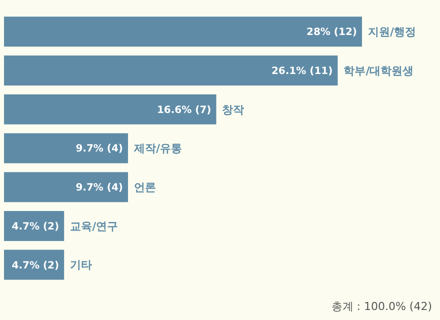 The width and height of the screenshot is (440, 320). I want to click on data-label: 26.1% (11), so click(302, 72).